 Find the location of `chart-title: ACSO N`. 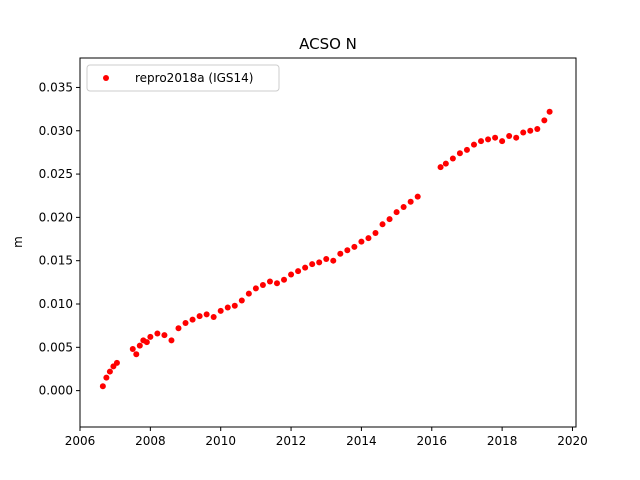

chart-title: ACSO N is located at coordinates (328, 44).